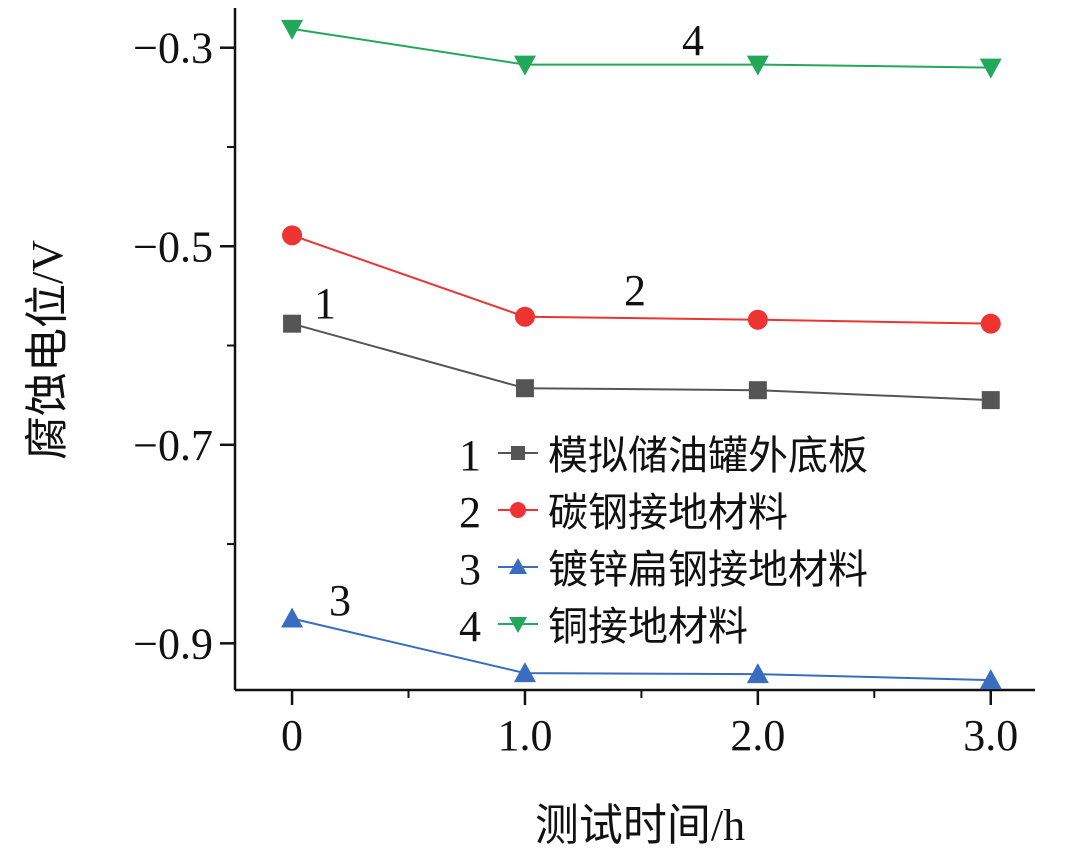 This screenshot has width=1080, height=856. I want to click on x-tick-label: 2.0, so click(757, 735).